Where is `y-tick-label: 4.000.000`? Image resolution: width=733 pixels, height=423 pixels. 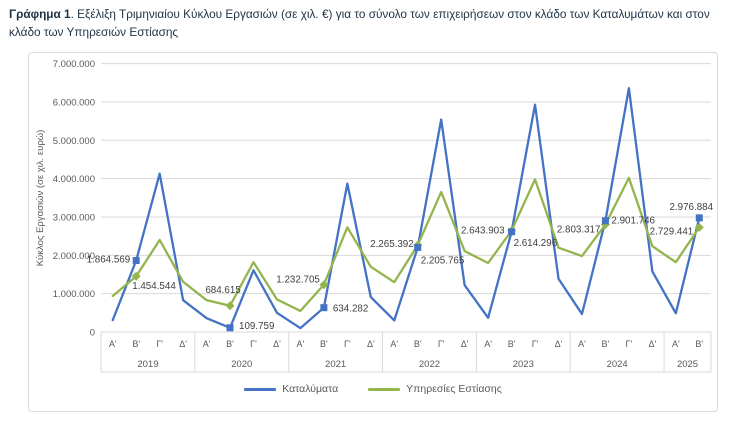 y-tick-label: 4.000.000 is located at coordinates (74, 179).